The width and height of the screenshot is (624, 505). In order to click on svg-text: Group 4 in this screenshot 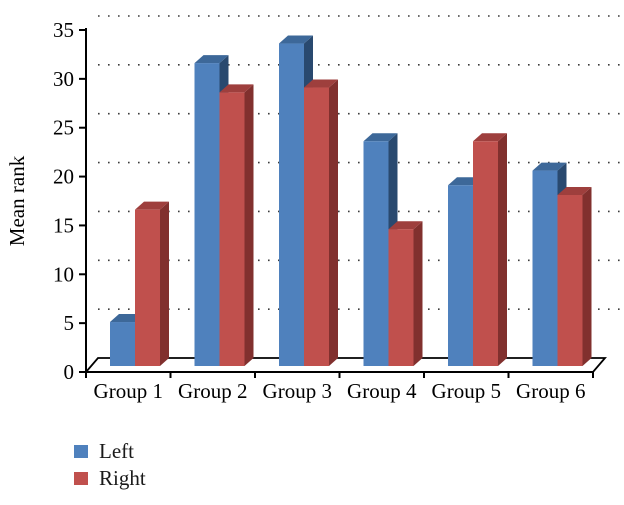, I will do `click(382, 391)`.